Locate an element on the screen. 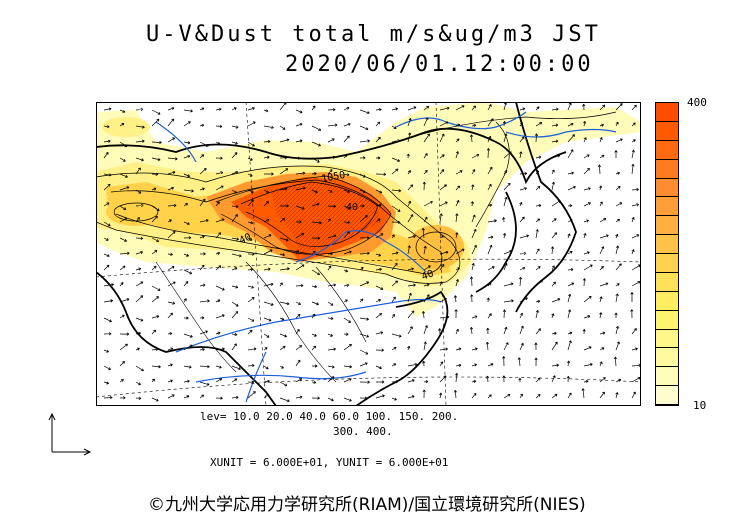 Image resolution: width=752 pixels, height=532 pixels. province-lines is located at coordinates (261, 322).